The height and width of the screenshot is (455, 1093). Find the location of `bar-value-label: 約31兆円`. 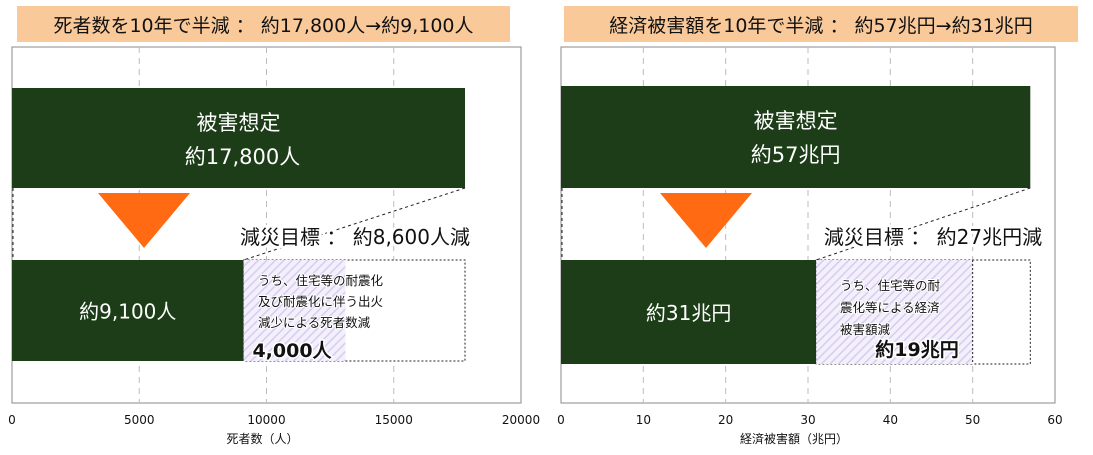

bar-value-label: 約31兆円 is located at coordinates (688, 313).